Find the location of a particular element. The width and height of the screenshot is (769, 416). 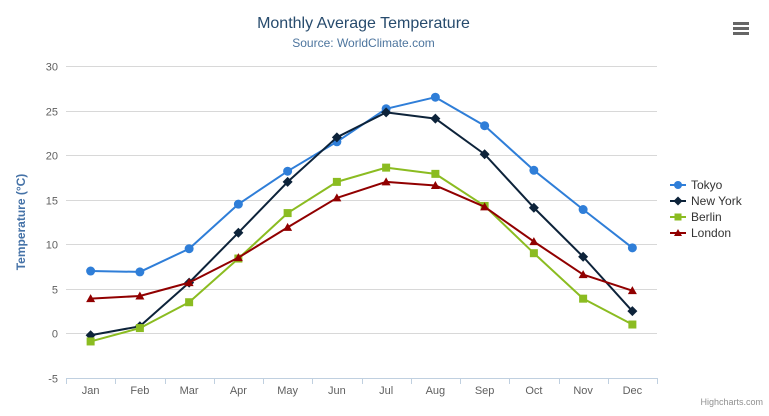

legend-circle-icon is located at coordinates (678, 185).